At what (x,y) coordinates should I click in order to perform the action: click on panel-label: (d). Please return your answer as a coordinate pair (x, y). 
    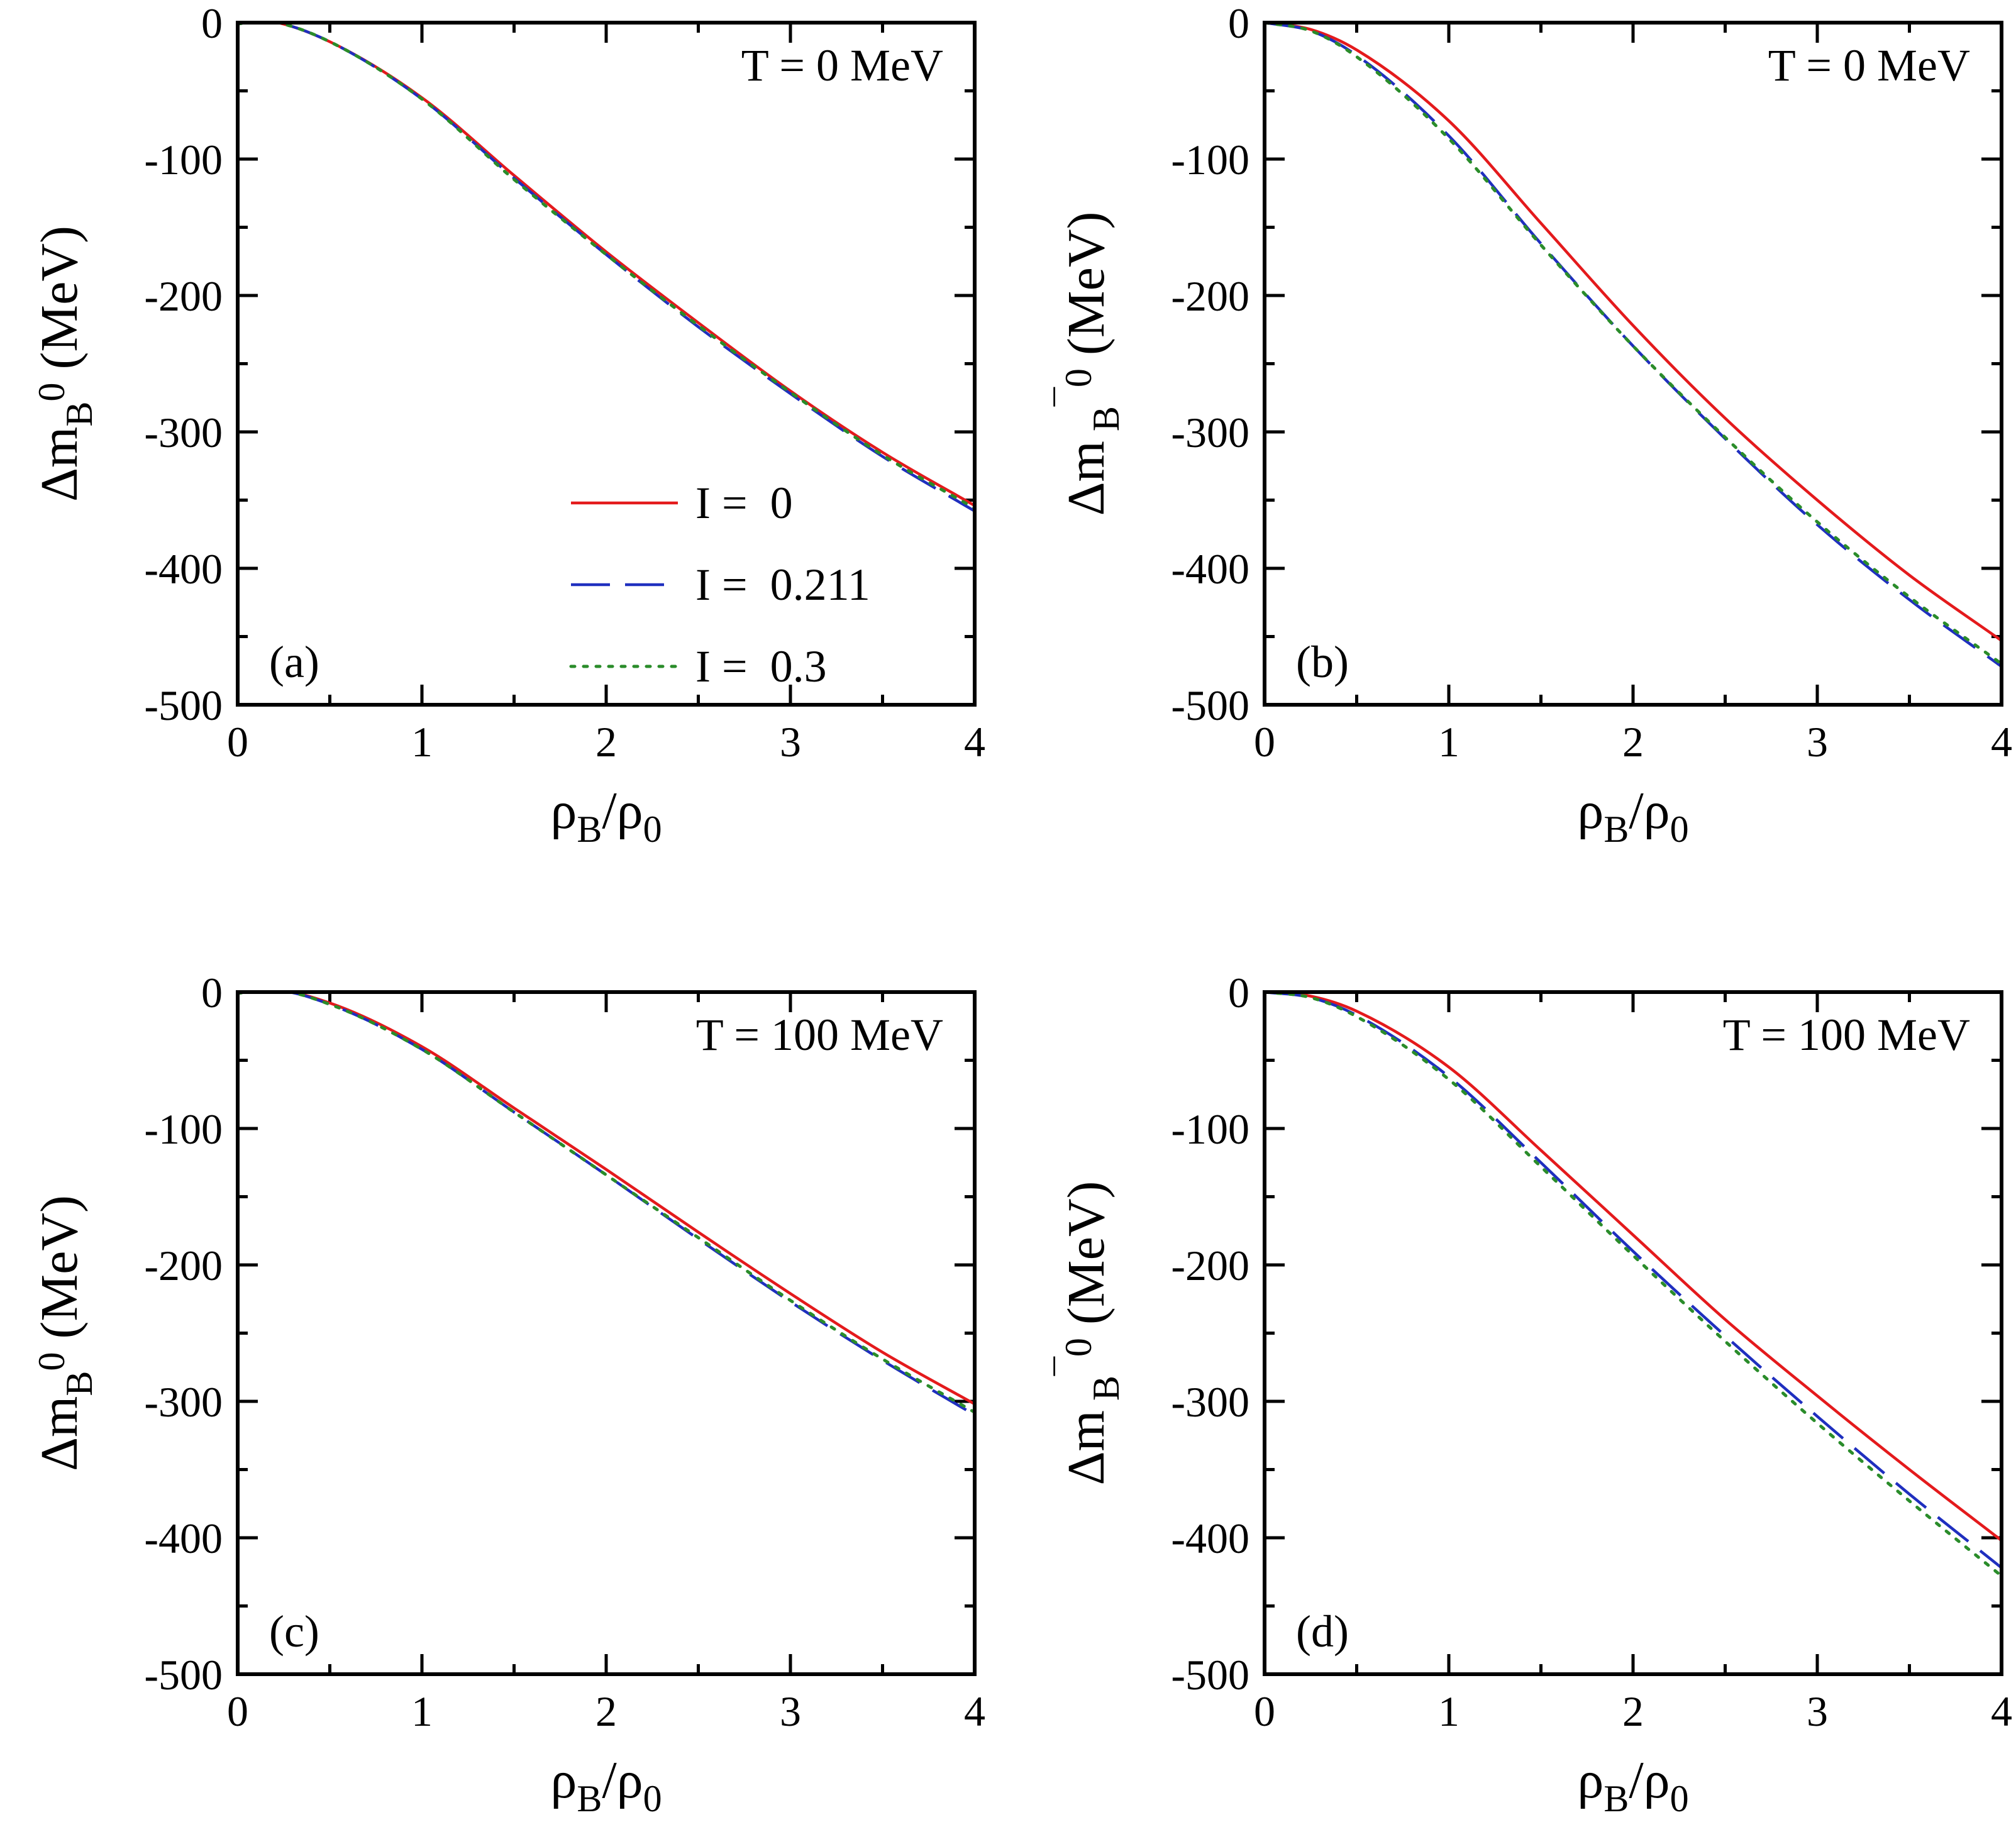
    Looking at the image, I should click on (1322, 1631).